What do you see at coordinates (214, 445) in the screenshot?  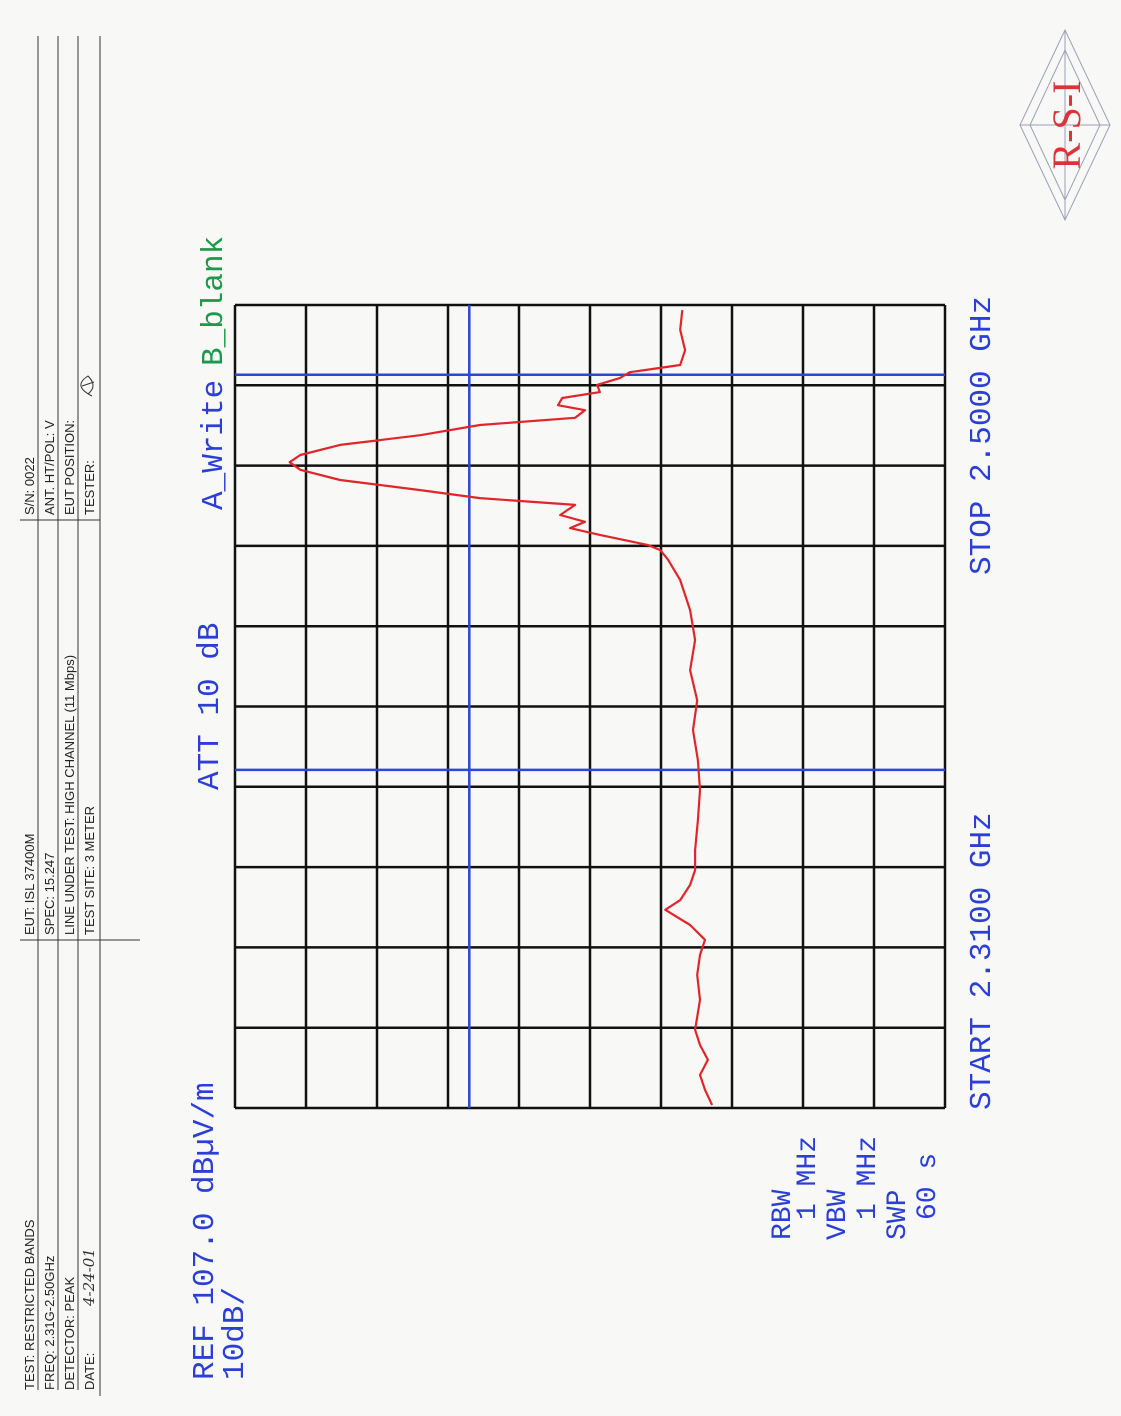 I see `trace-a-label: A_Write` at bounding box center [214, 445].